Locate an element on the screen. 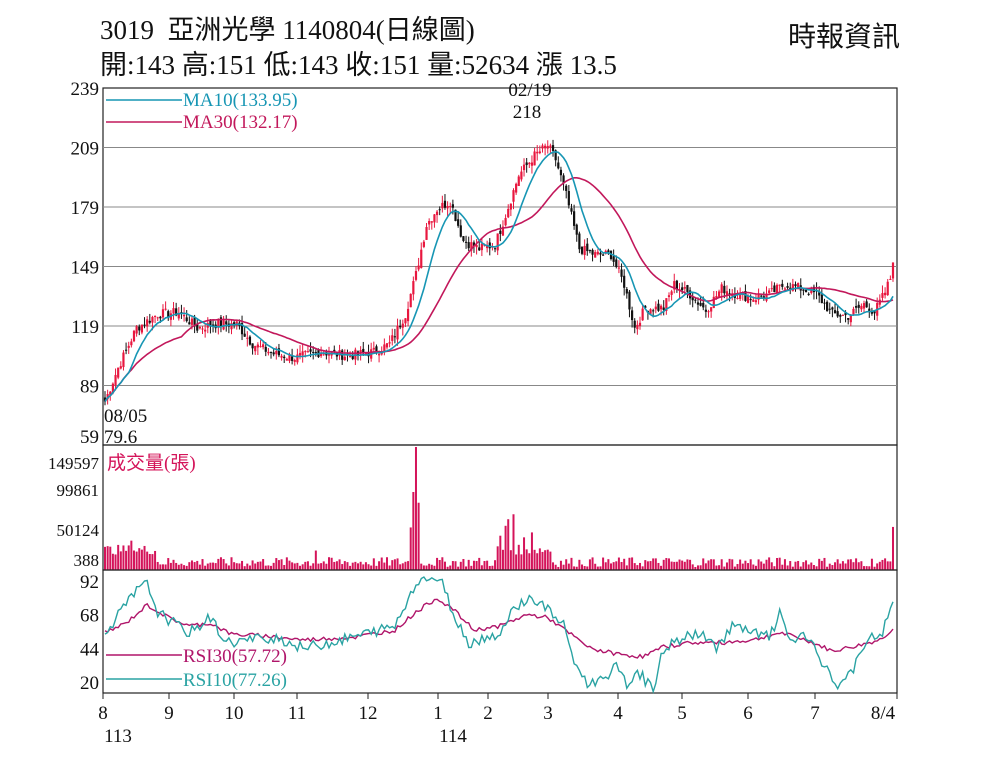  x-tick-label: 7 is located at coordinates (815, 713).